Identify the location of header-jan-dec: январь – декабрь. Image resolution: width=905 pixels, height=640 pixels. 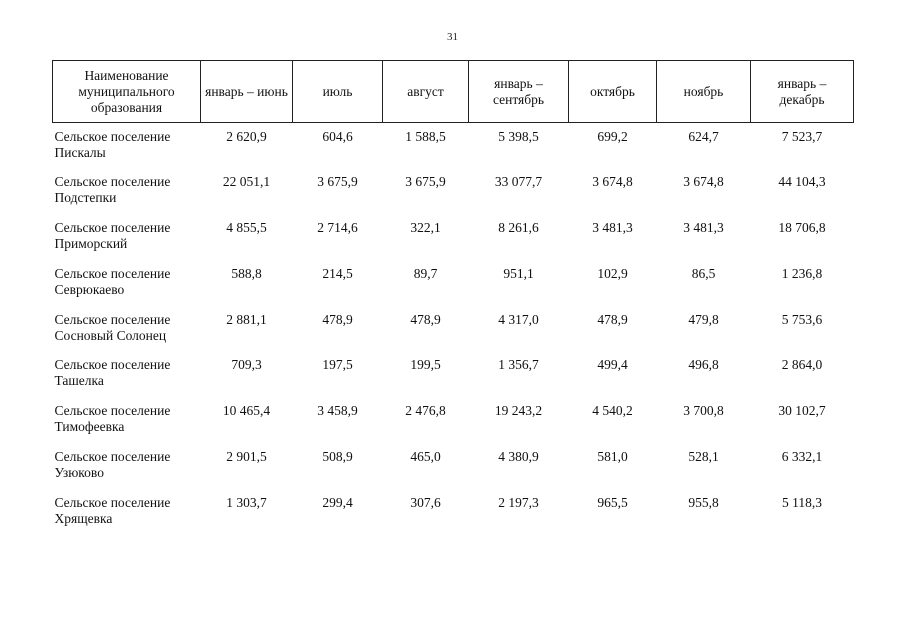
(802, 91).